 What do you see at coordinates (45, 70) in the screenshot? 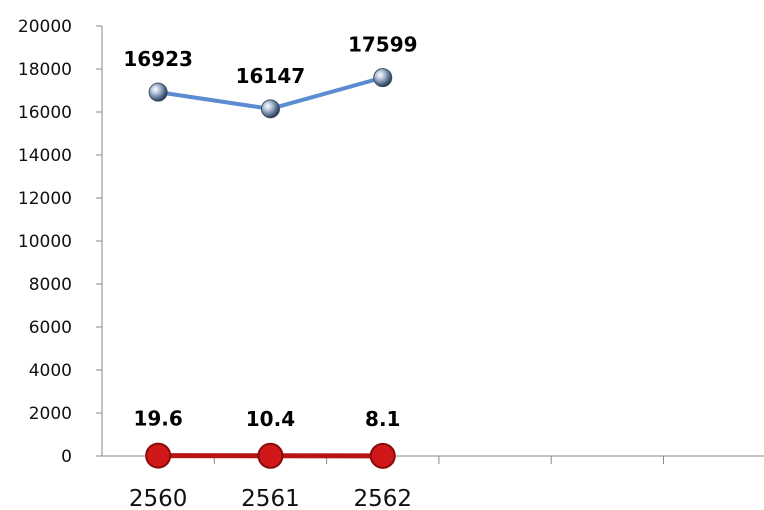
I see `y-tick-label: 18000` at bounding box center [45, 70].